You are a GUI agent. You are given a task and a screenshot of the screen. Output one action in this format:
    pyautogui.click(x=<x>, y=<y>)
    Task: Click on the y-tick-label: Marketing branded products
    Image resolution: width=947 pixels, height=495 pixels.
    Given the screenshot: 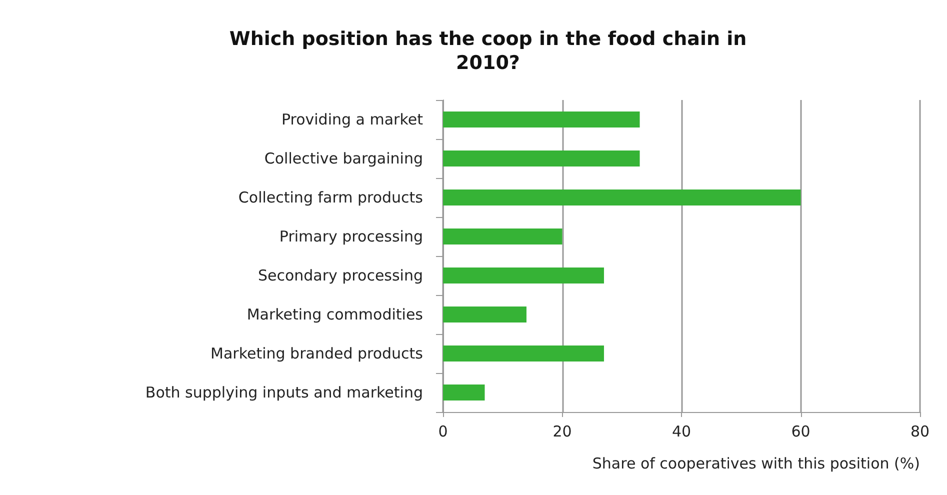 What is the action you would take?
    pyautogui.click(x=317, y=353)
    